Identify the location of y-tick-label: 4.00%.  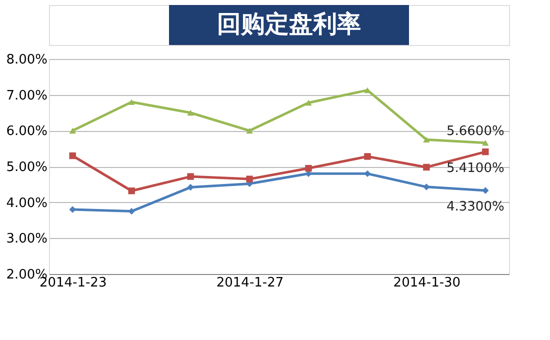
(27, 203).